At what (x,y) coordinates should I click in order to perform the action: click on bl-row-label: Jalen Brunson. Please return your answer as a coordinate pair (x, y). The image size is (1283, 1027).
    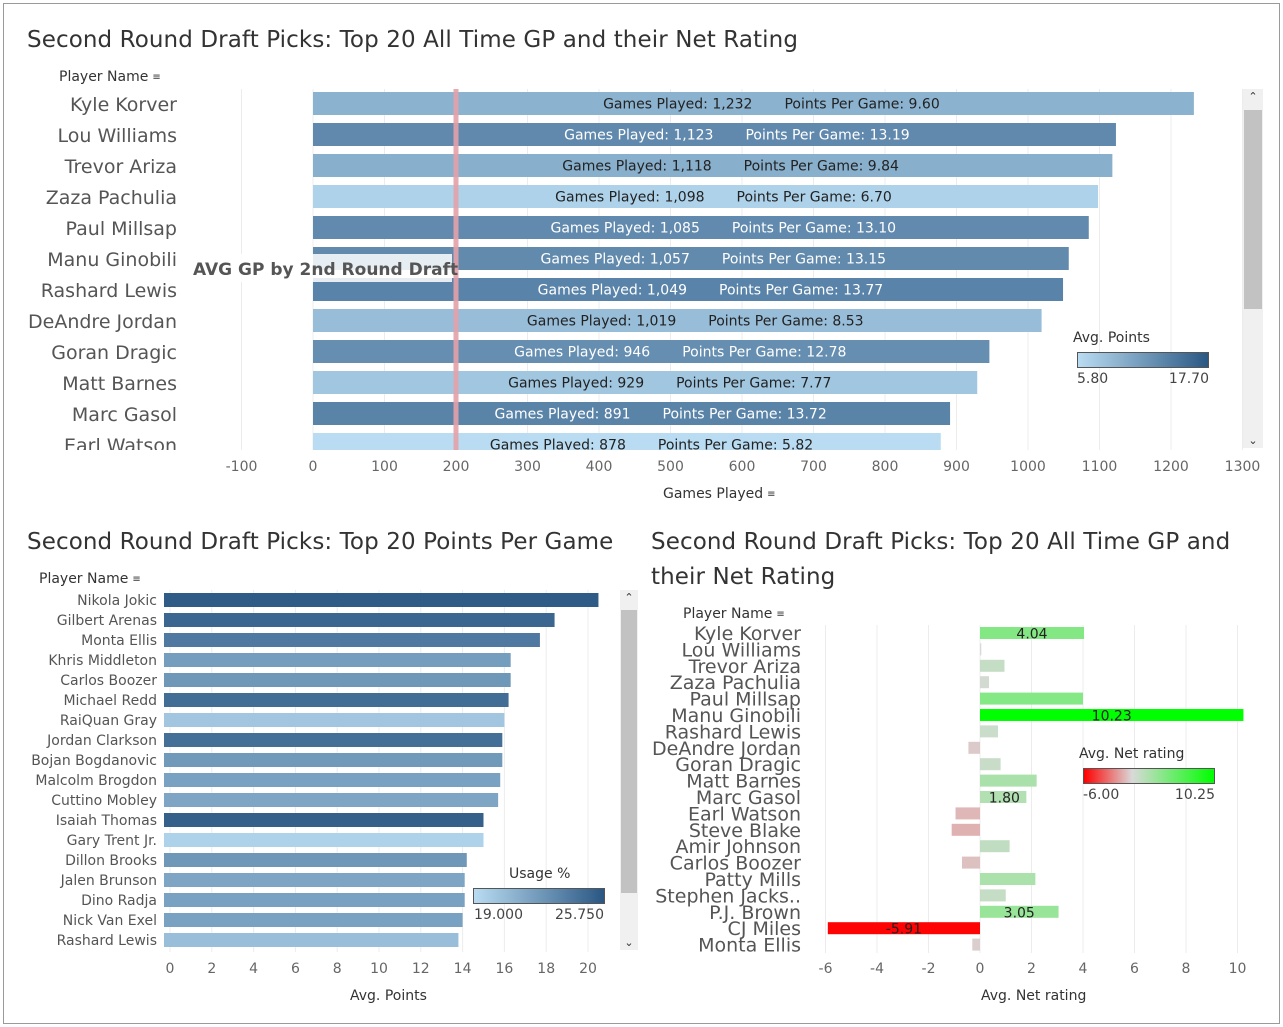
    Looking at the image, I should click on (108, 881).